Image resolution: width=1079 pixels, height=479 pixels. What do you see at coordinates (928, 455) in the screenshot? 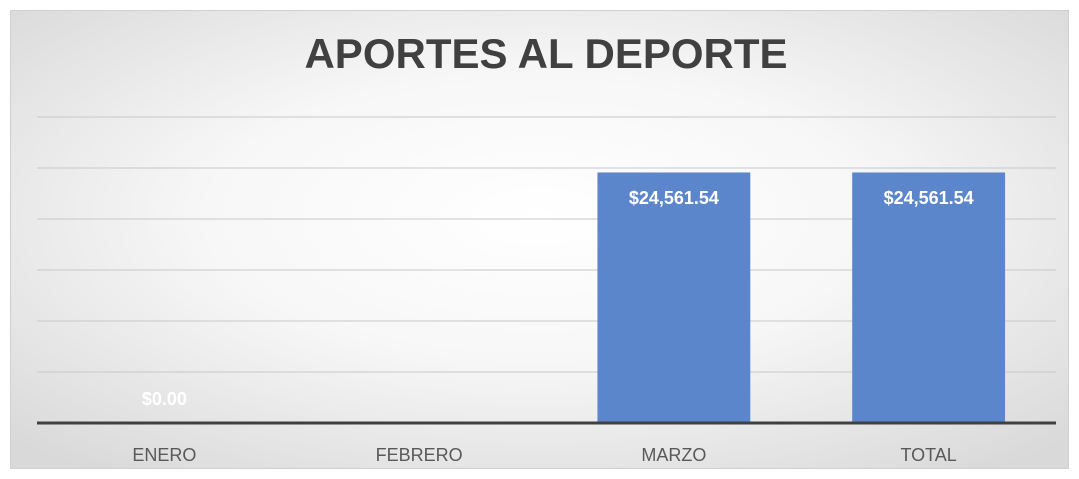
I see `x-tick-label: TOTAL` at bounding box center [928, 455].